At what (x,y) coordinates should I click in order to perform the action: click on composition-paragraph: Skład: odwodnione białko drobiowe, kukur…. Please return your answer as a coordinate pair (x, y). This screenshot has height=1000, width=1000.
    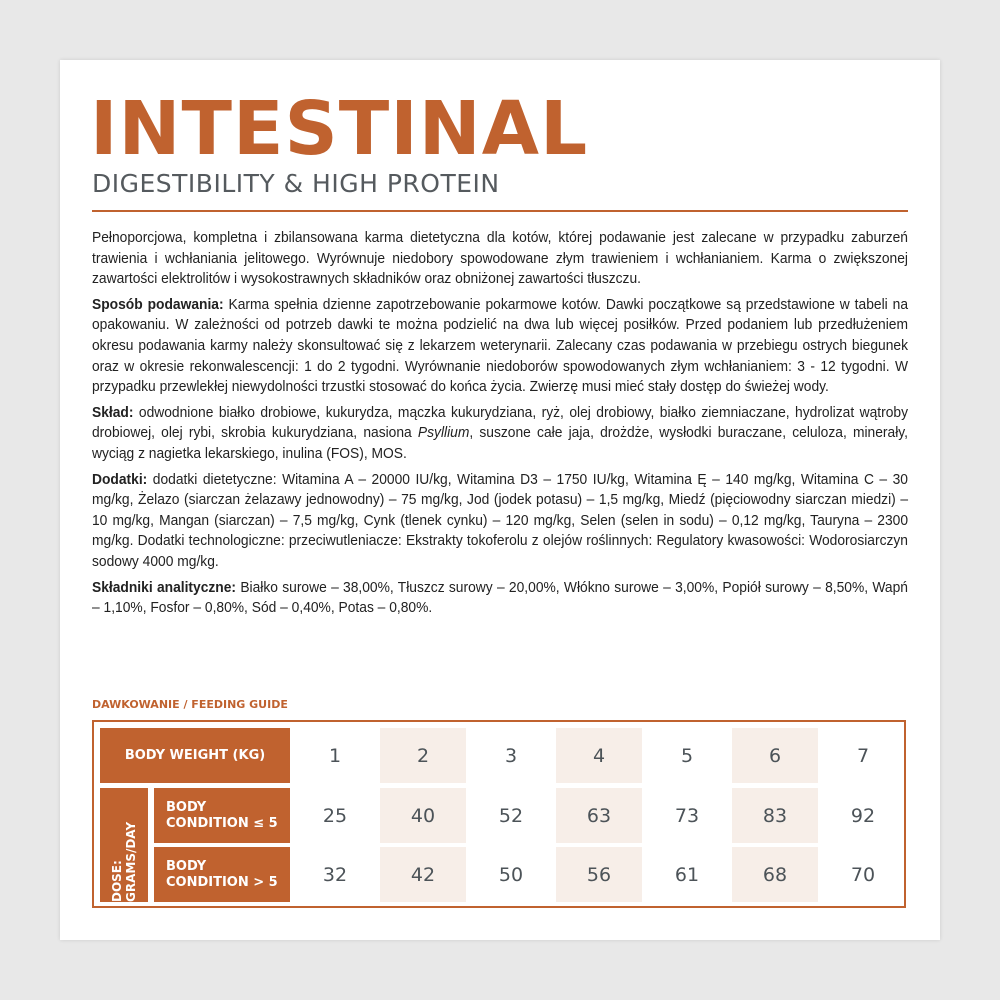
    Looking at the image, I should click on (500, 434).